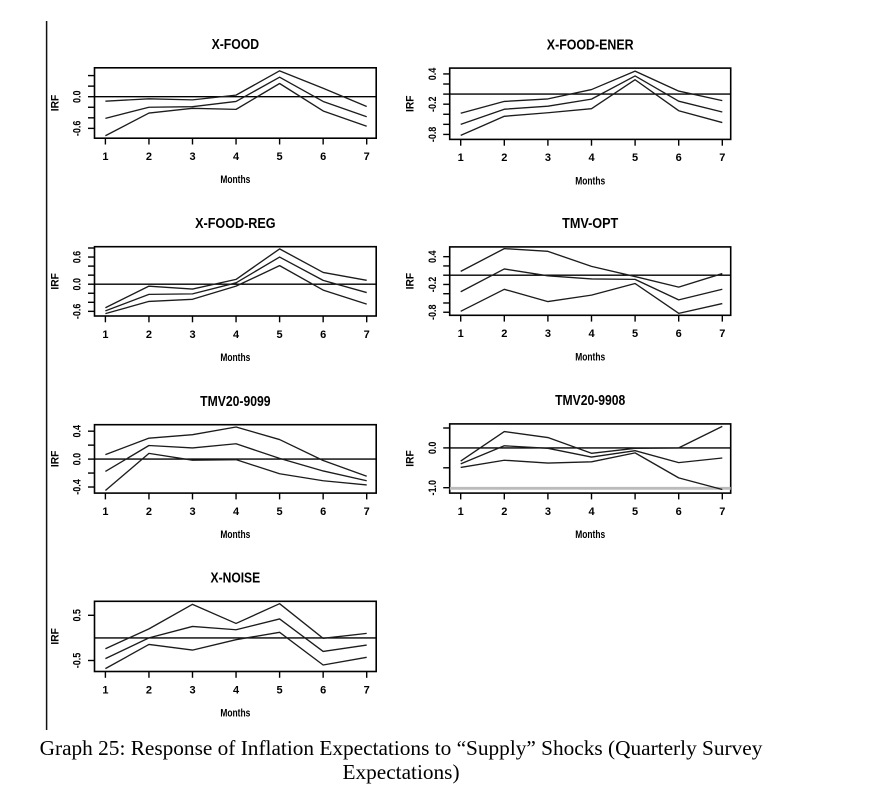  What do you see at coordinates (235, 224) in the screenshot?
I see `svg-text: X-FOOD-REG` at bounding box center [235, 224].